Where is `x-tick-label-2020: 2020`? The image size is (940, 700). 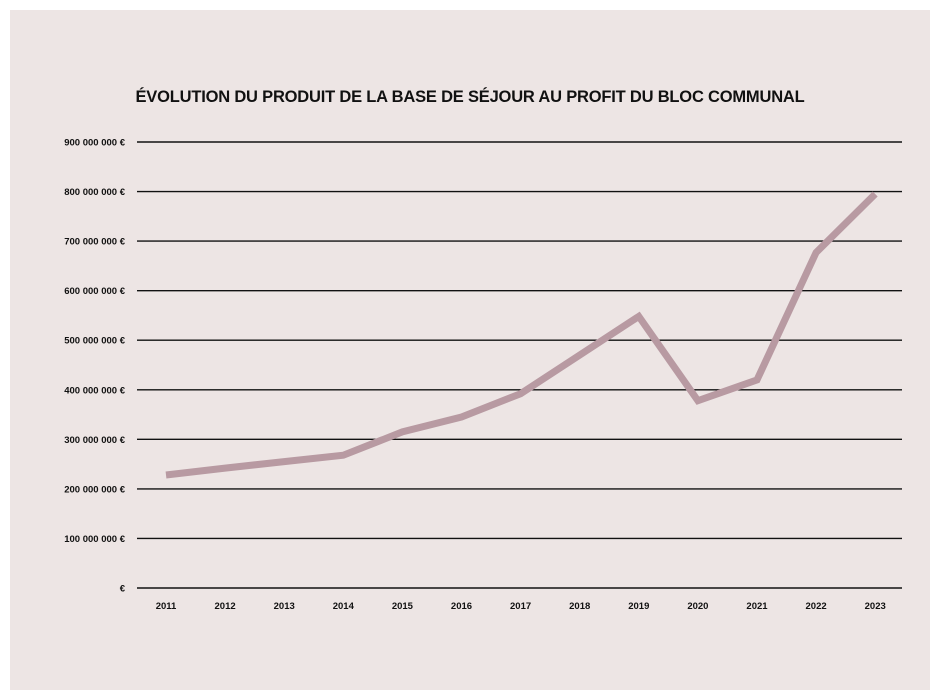
x-tick-label-2020: 2020 is located at coordinates (697, 606).